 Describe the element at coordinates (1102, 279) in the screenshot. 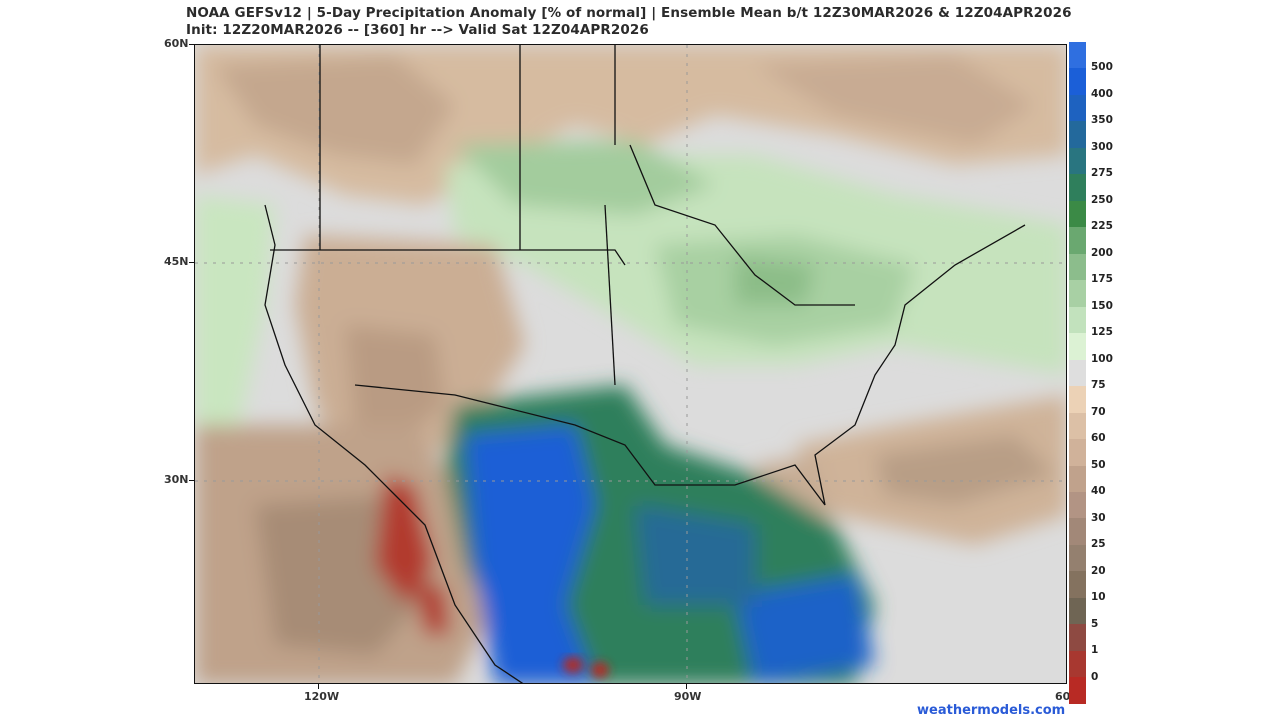

I see `colorbar-level-label: 175` at that location.